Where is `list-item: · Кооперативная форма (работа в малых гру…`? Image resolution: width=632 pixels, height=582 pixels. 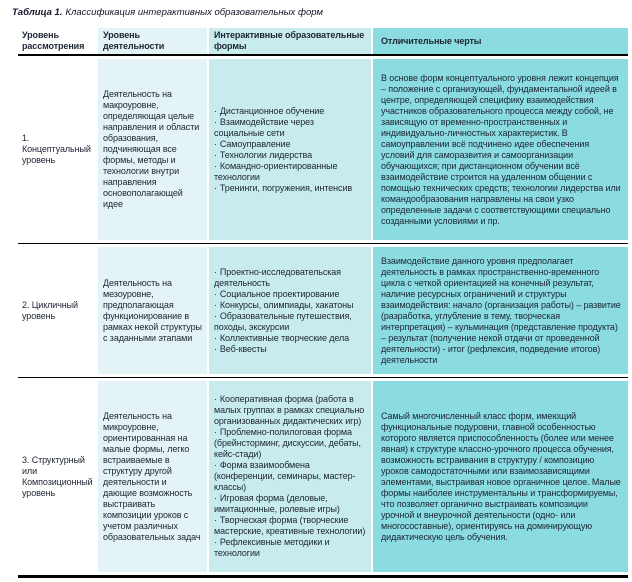
list-item: · Кооперативная форма (работа в малых гру… is located at coordinates (290, 410).